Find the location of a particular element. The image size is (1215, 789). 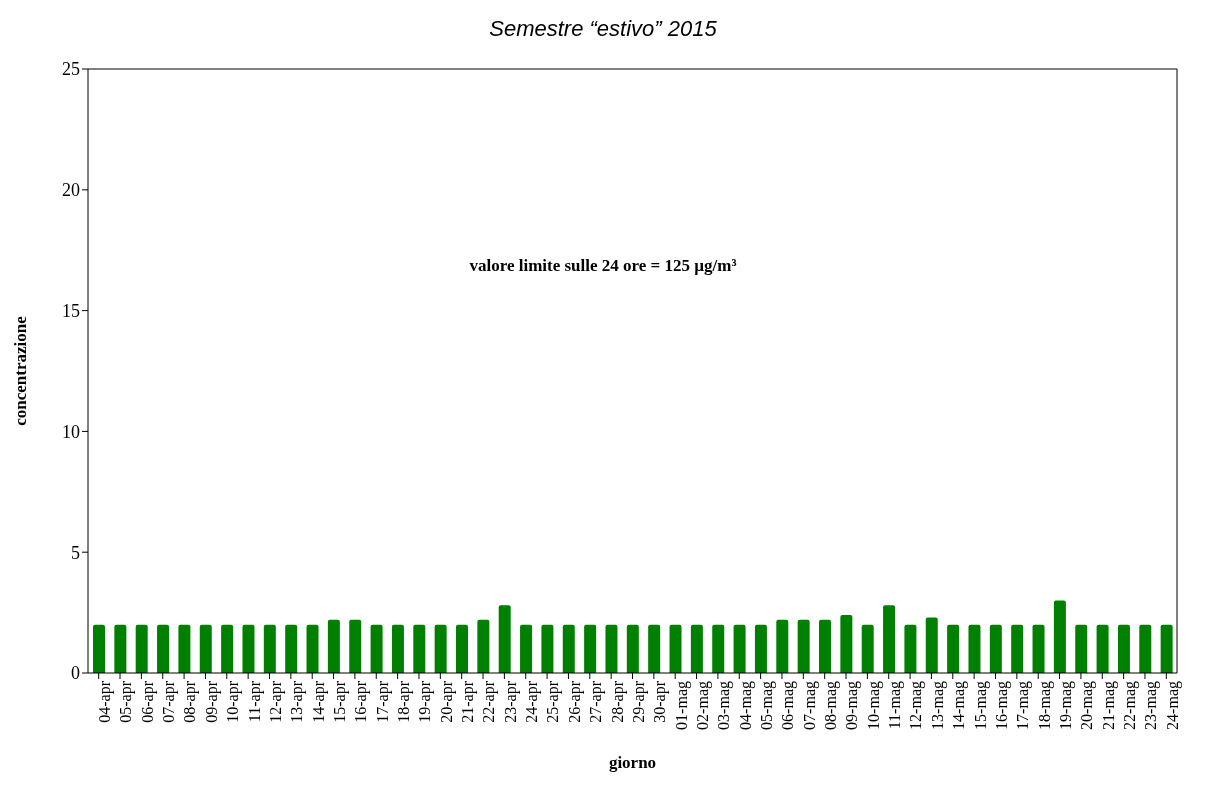

x-tick-label: 15-apr is located at coordinates (339, 701).